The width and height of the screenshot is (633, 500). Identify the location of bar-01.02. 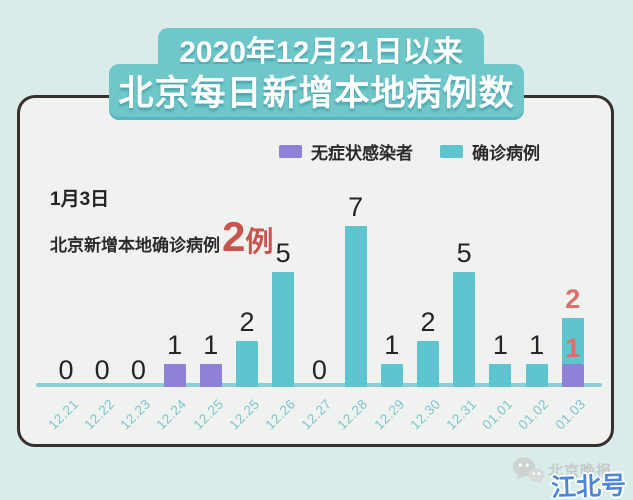
(536, 375).